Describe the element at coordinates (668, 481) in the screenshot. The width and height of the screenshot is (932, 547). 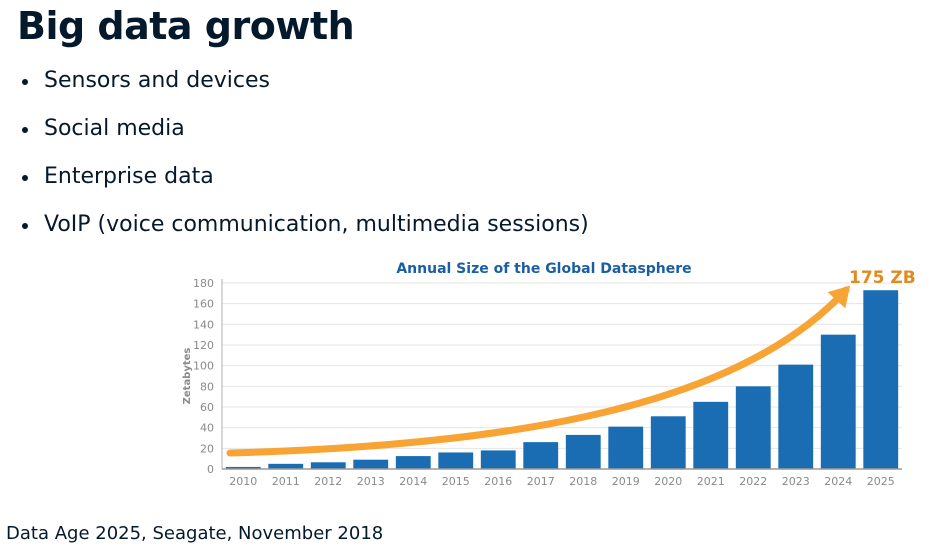
I see `x-tick-label: 2020` at that location.